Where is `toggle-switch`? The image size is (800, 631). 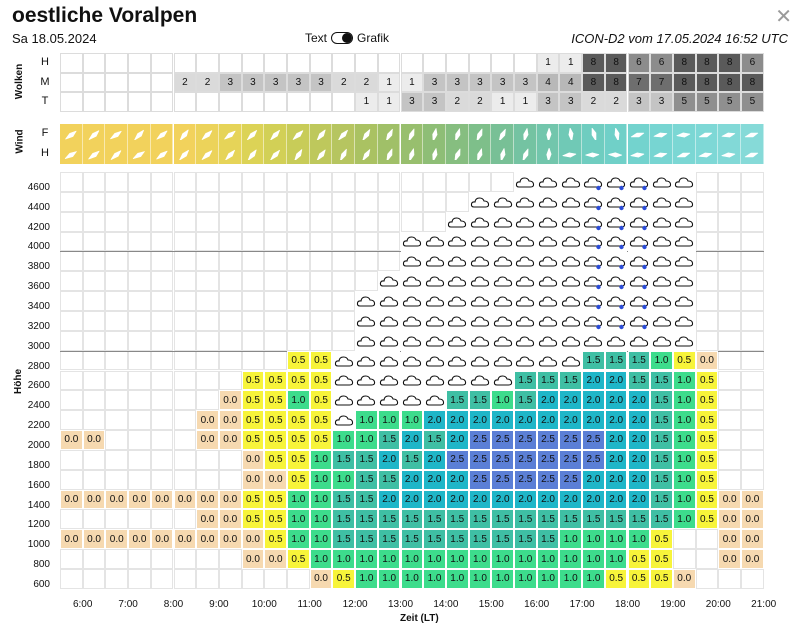 toggle-switch is located at coordinates (342, 38).